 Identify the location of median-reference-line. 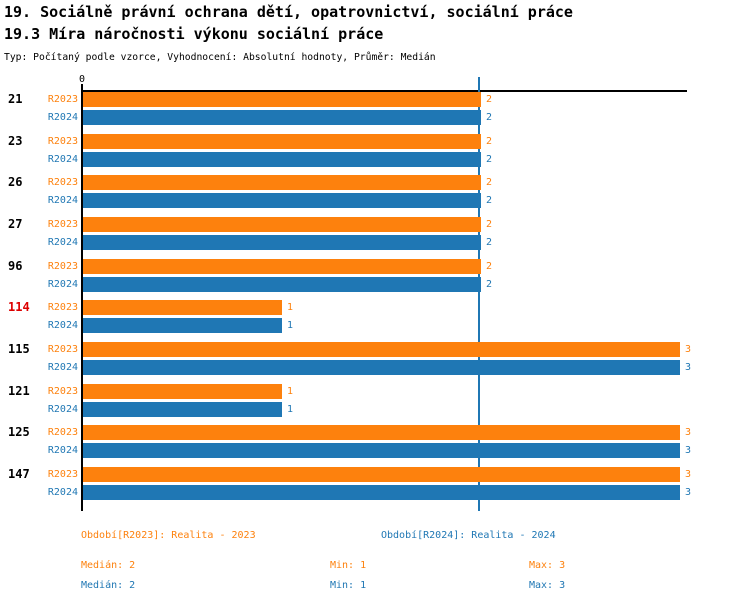
(479, 294).